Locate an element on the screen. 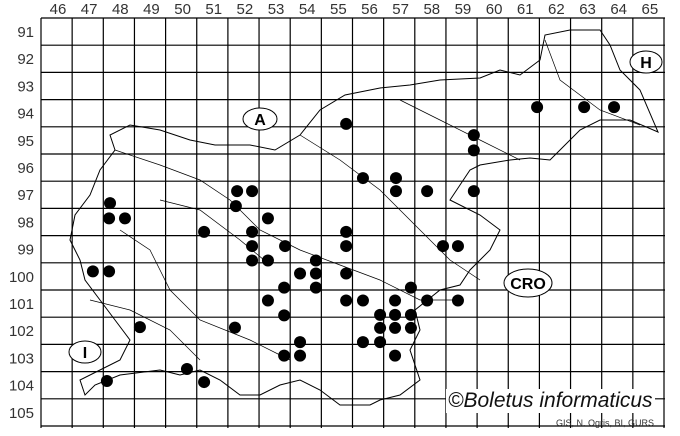  column-label: 64 is located at coordinates (618, 9).